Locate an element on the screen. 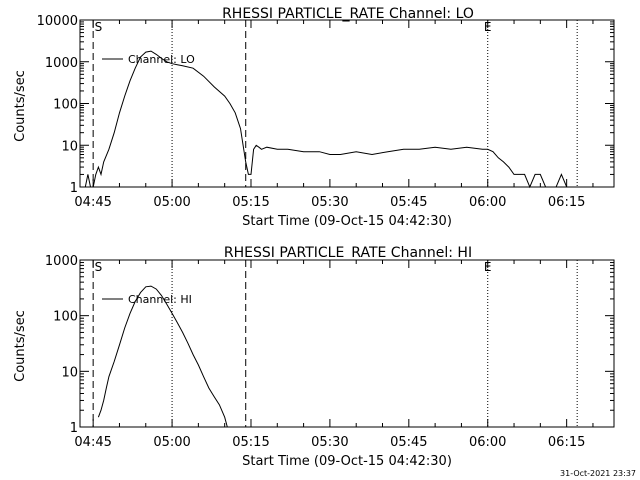 This screenshot has width=640, height=480. chart-lo-y-tick-label: 1000 is located at coordinates (61, 63).